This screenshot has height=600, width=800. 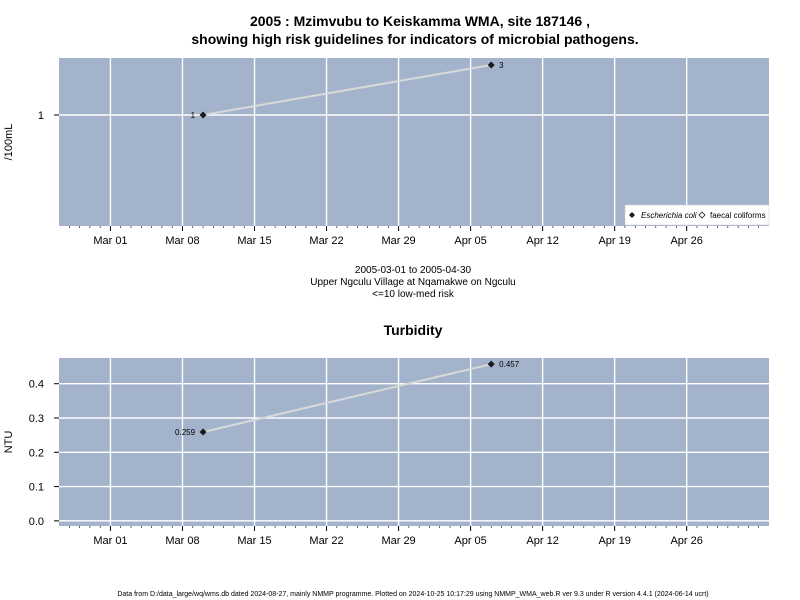 What do you see at coordinates (9, 442) in the screenshot?
I see `turbidity-y-axis-label: NTU` at bounding box center [9, 442].